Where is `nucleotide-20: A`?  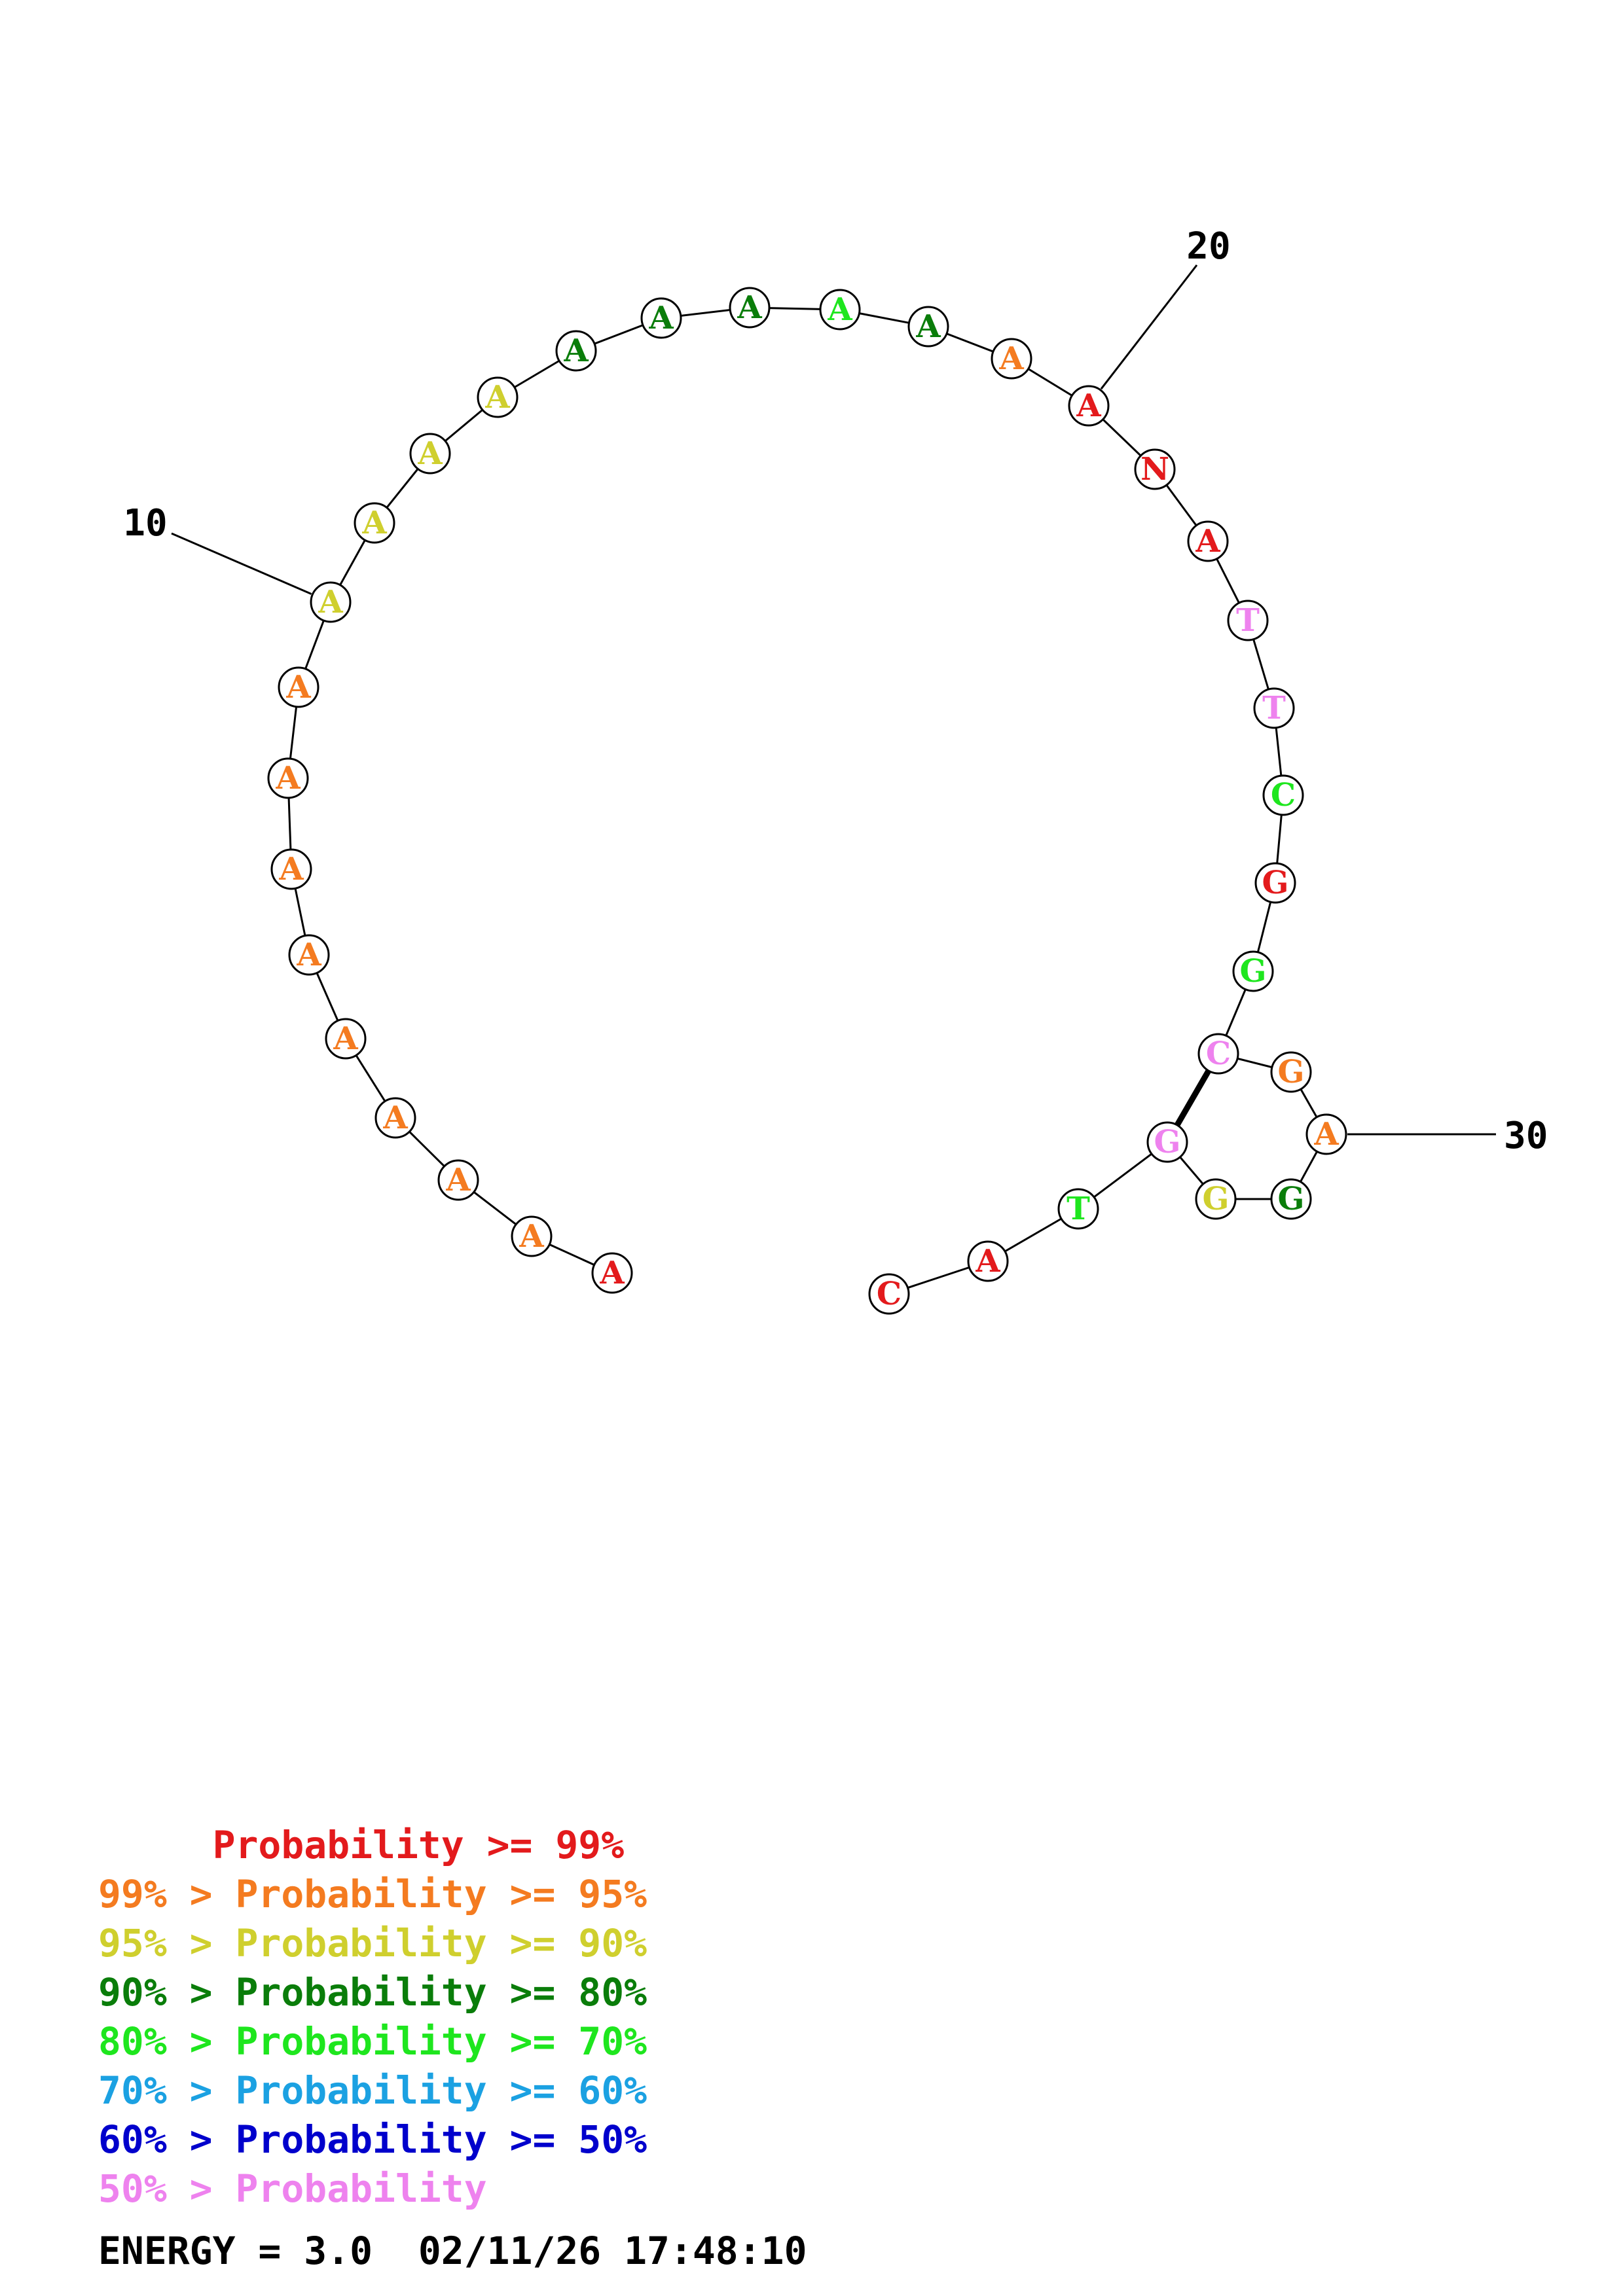
nucleotide-20: A is located at coordinates (1089, 406).